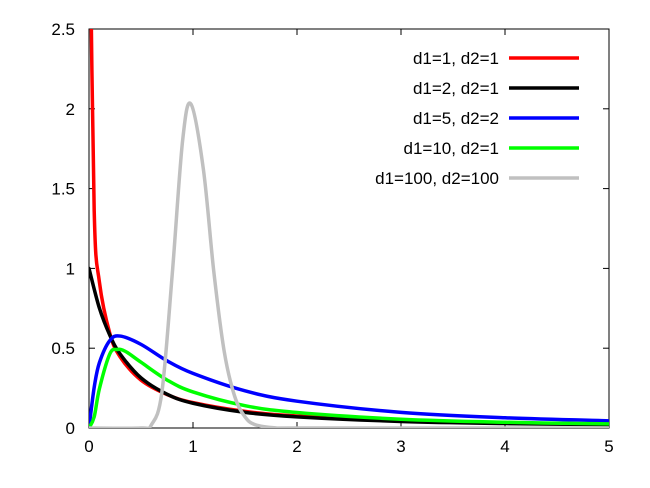  I want to click on legend-label: d1=10, d2=1, so click(451, 148).